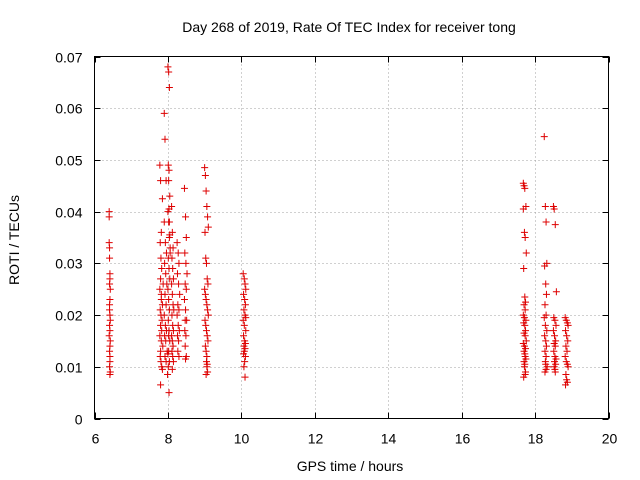 This screenshot has height=480, width=640. What do you see at coordinates (68, 368) in the screenshot?
I see `y-tick-label: 0.01` at bounding box center [68, 368].